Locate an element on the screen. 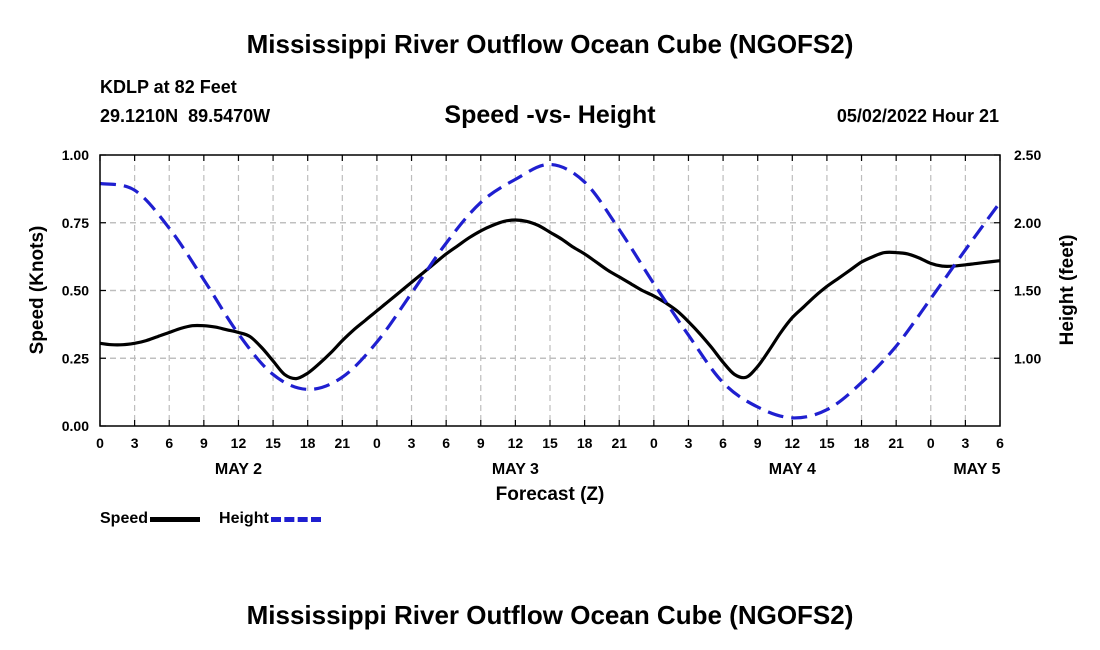 This screenshot has width=1100, height=650. legend-height-swatch is located at coordinates (295, 519).